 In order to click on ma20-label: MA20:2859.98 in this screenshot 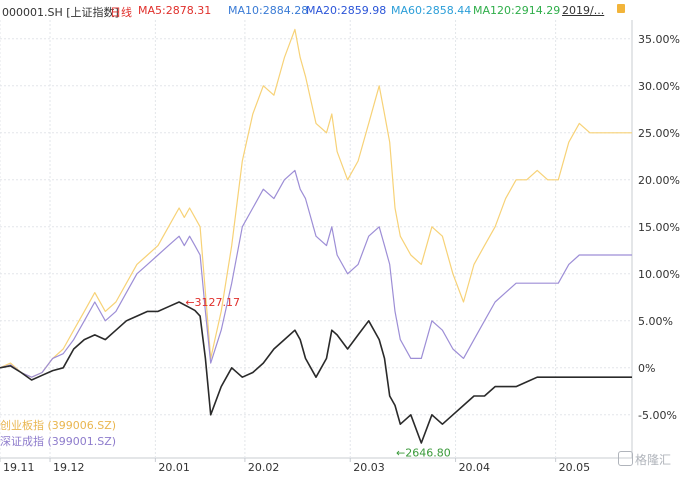, I will do `click(346, 10)`.